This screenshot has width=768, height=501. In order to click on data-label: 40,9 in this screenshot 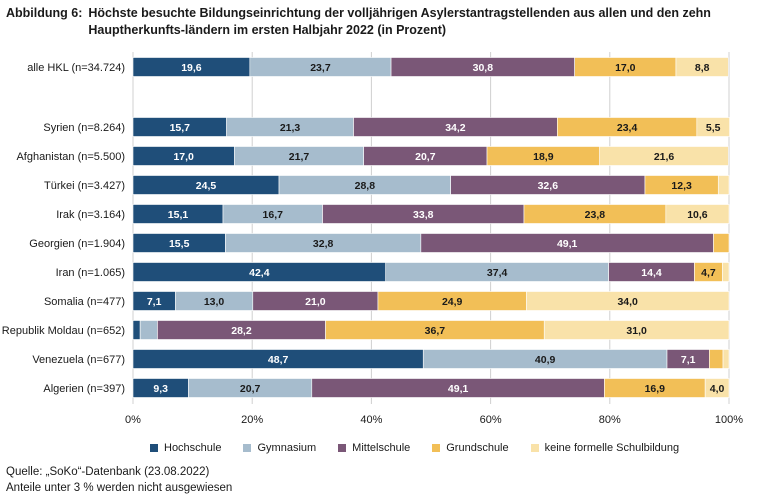, I will do `click(545, 360)`.